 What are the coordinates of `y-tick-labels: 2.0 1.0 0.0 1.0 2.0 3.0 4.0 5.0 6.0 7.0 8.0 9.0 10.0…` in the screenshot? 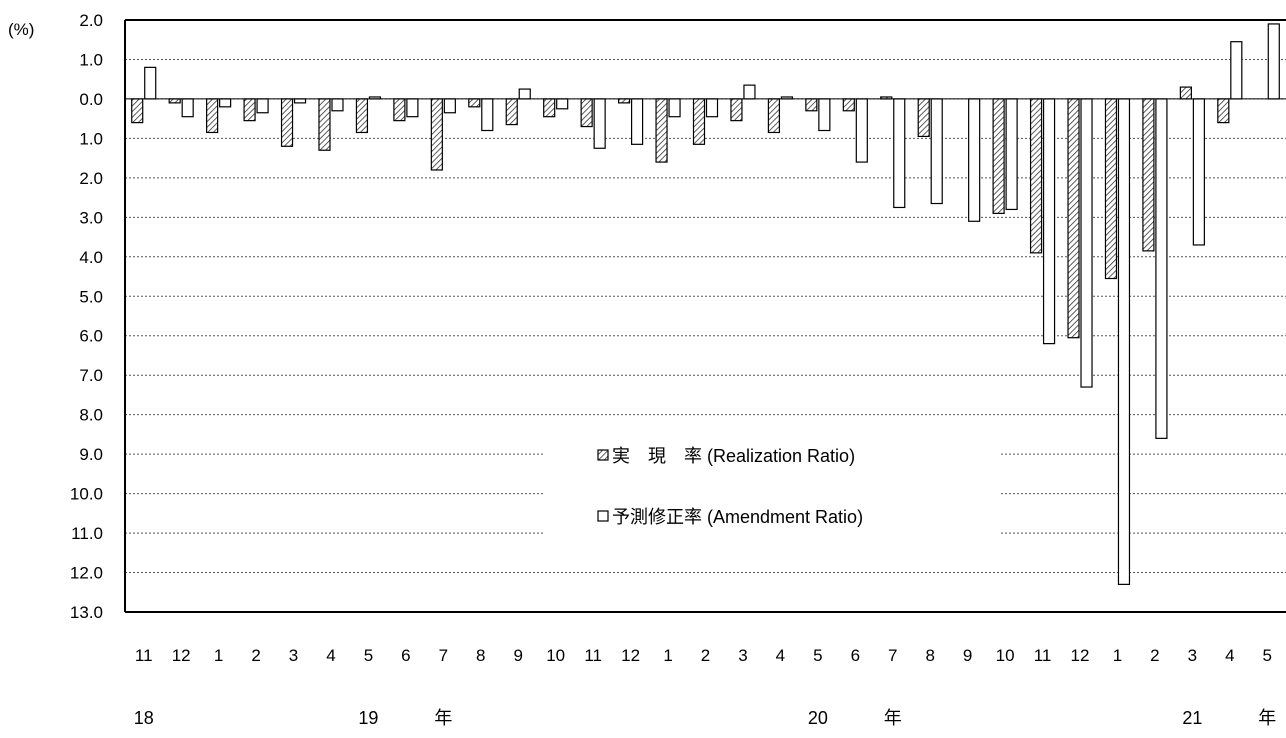 It's located at (86, 316).